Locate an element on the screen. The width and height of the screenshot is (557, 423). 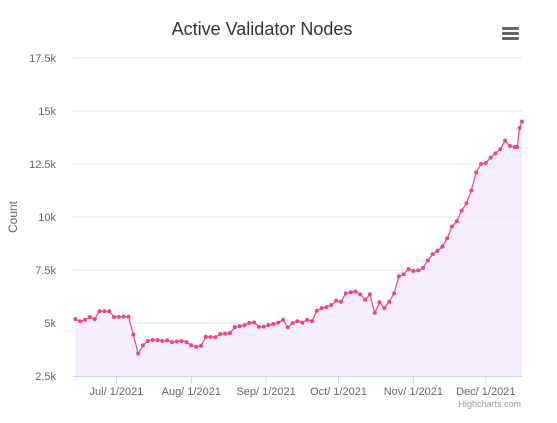
credits-link: Highcharts.com is located at coordinates (489, 404).